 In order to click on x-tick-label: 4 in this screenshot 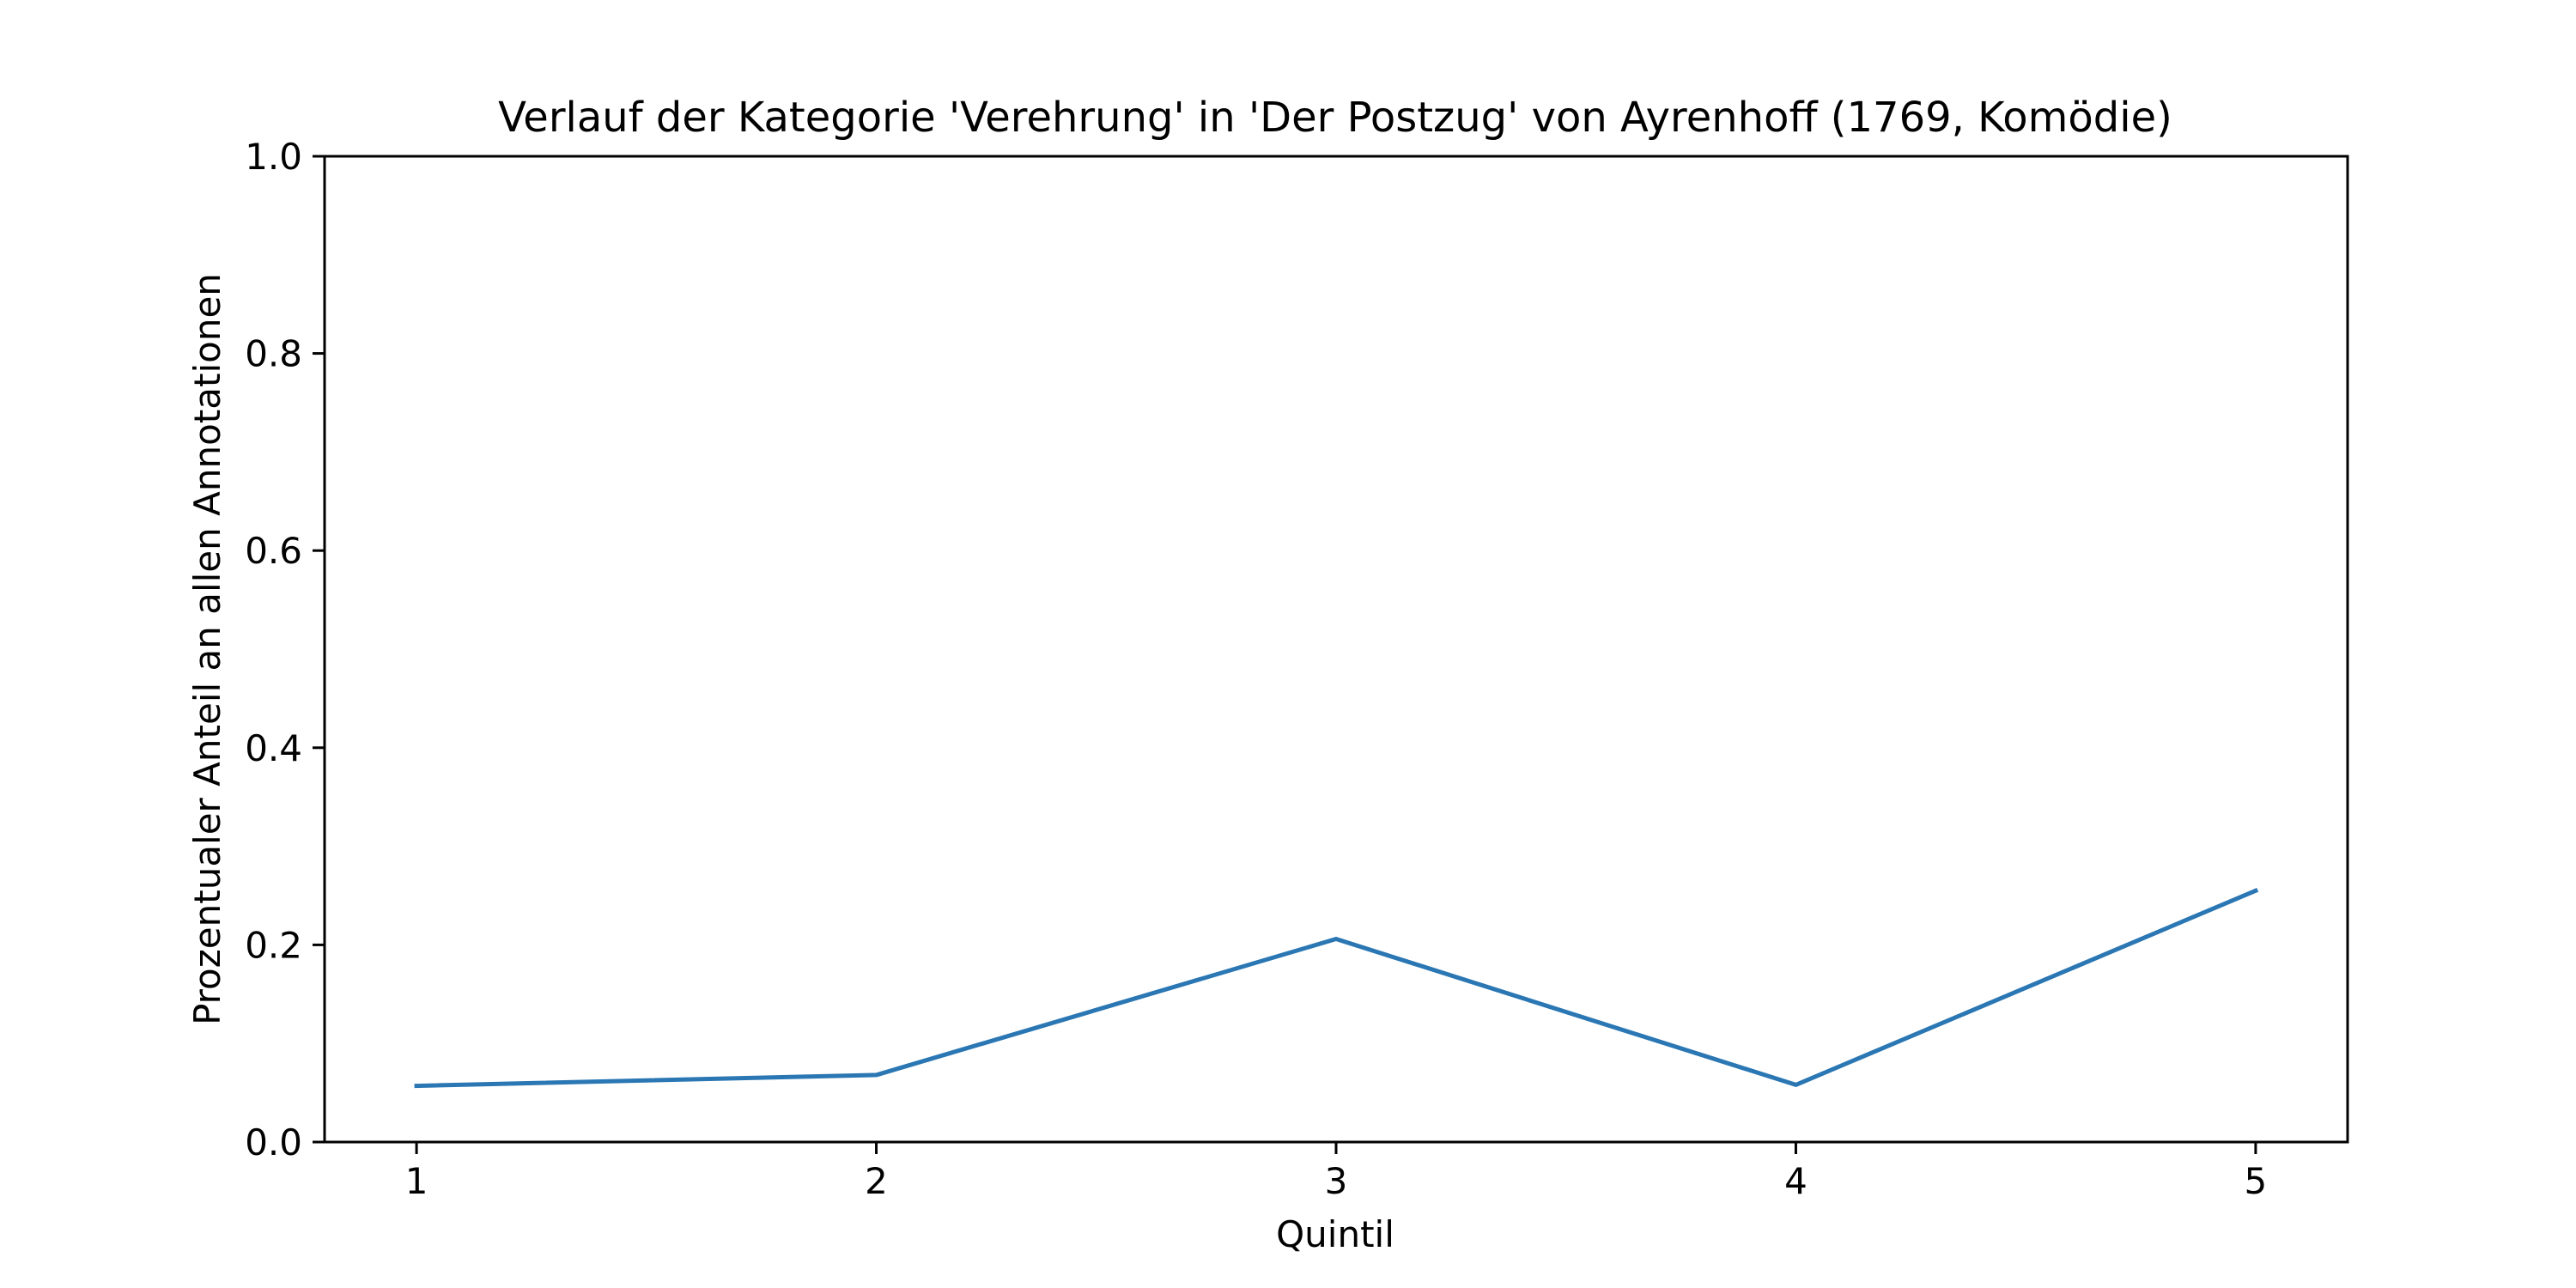, I will do `click(1795, 1181)`.